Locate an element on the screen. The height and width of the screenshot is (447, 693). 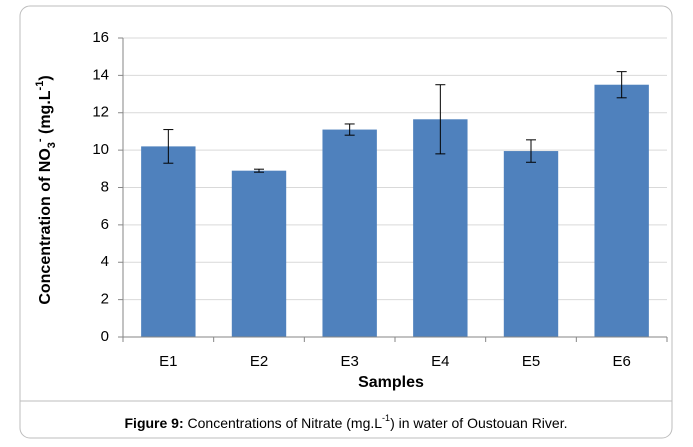
y-tick-label: 12 is located at coordinates (100, 112).